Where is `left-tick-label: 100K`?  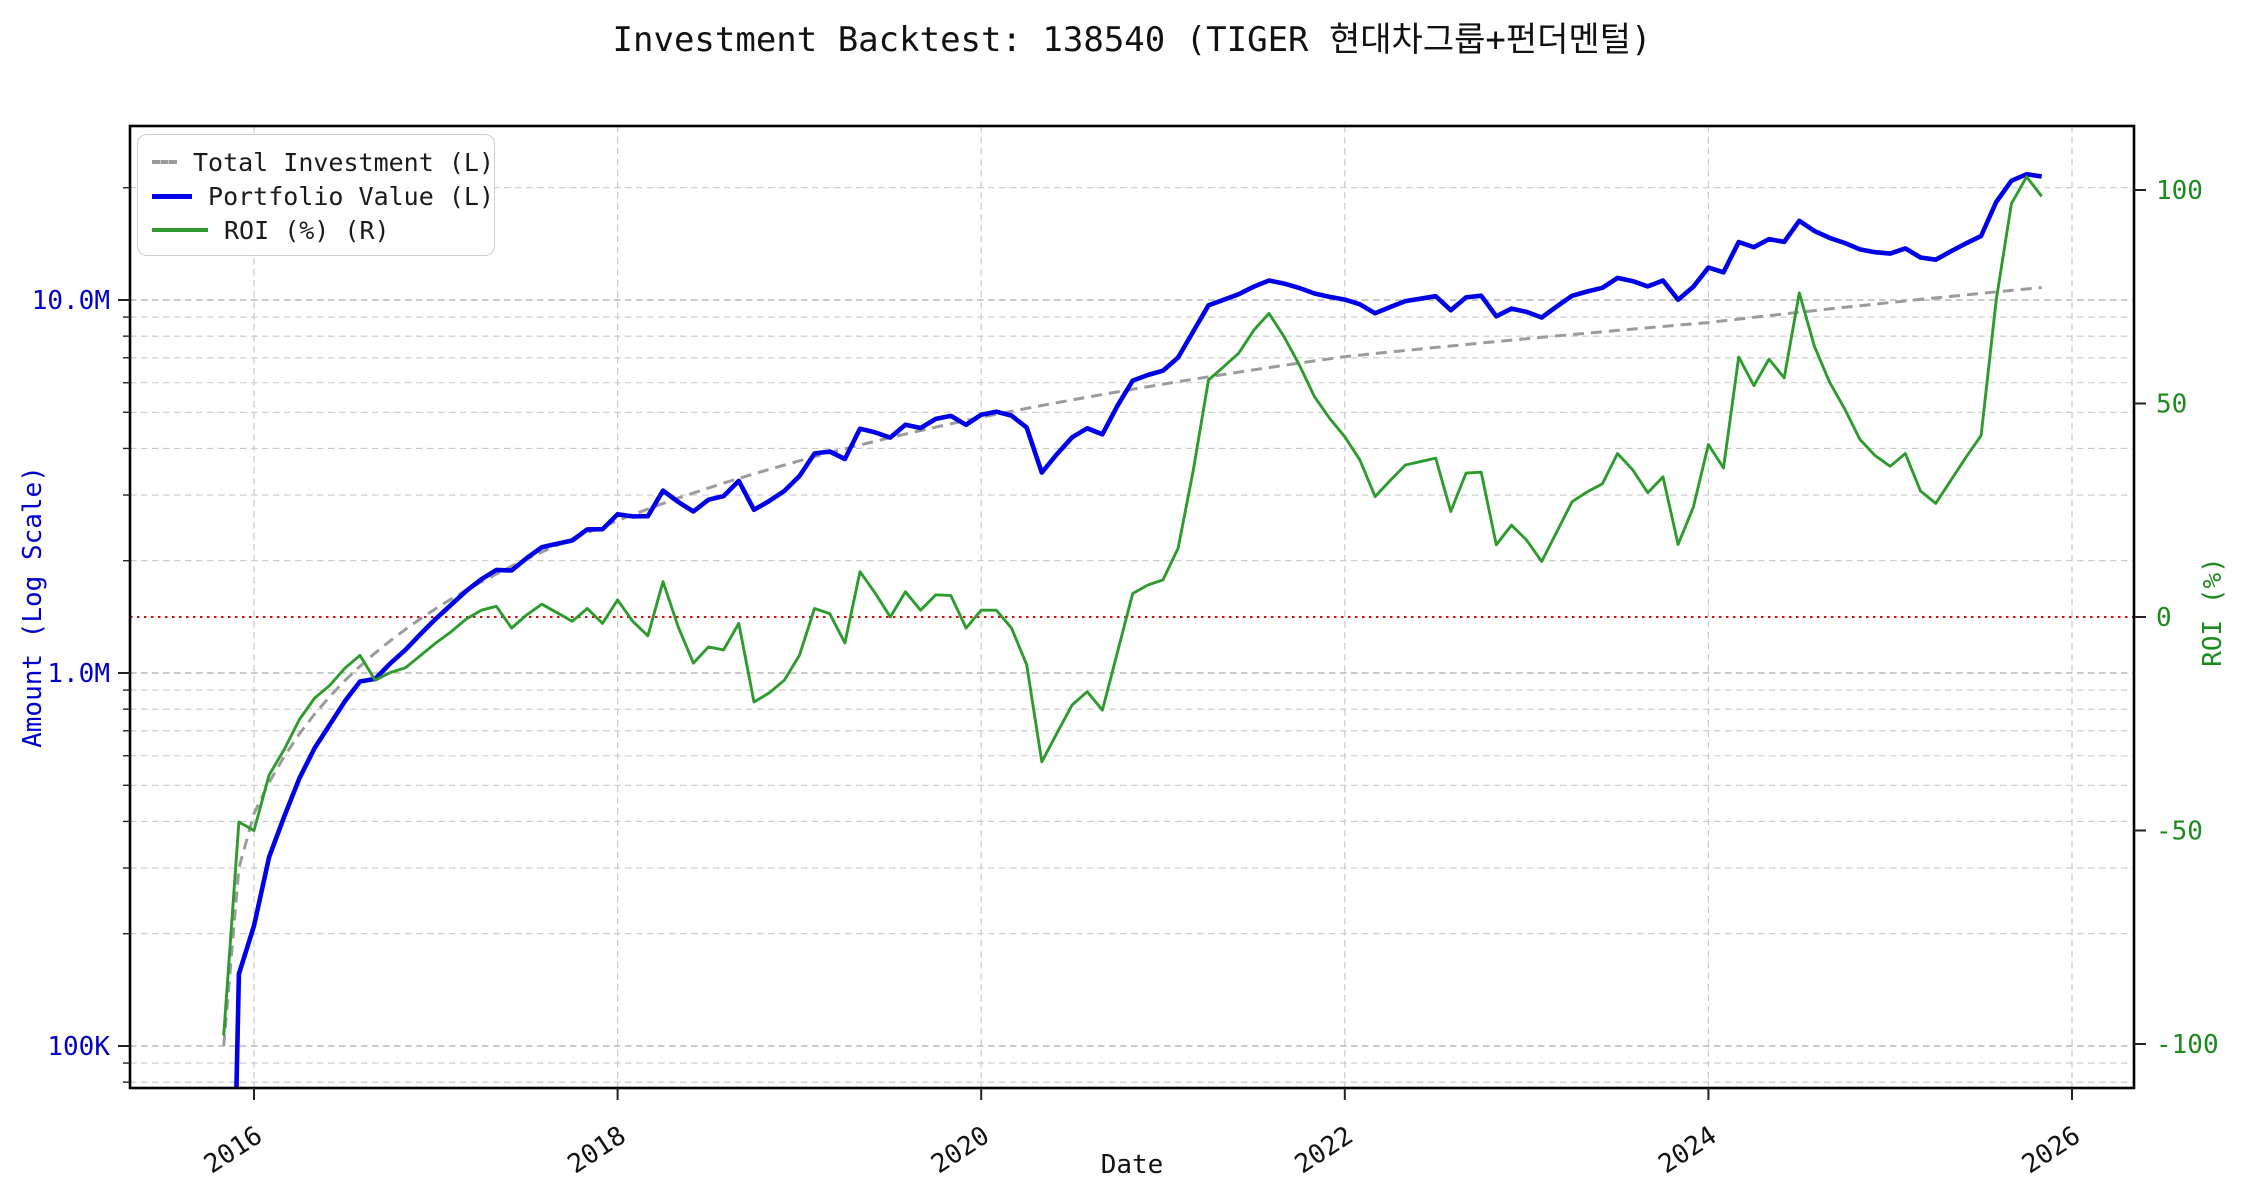 left-tick-label: 100K is located at coordinates (78, 1047).